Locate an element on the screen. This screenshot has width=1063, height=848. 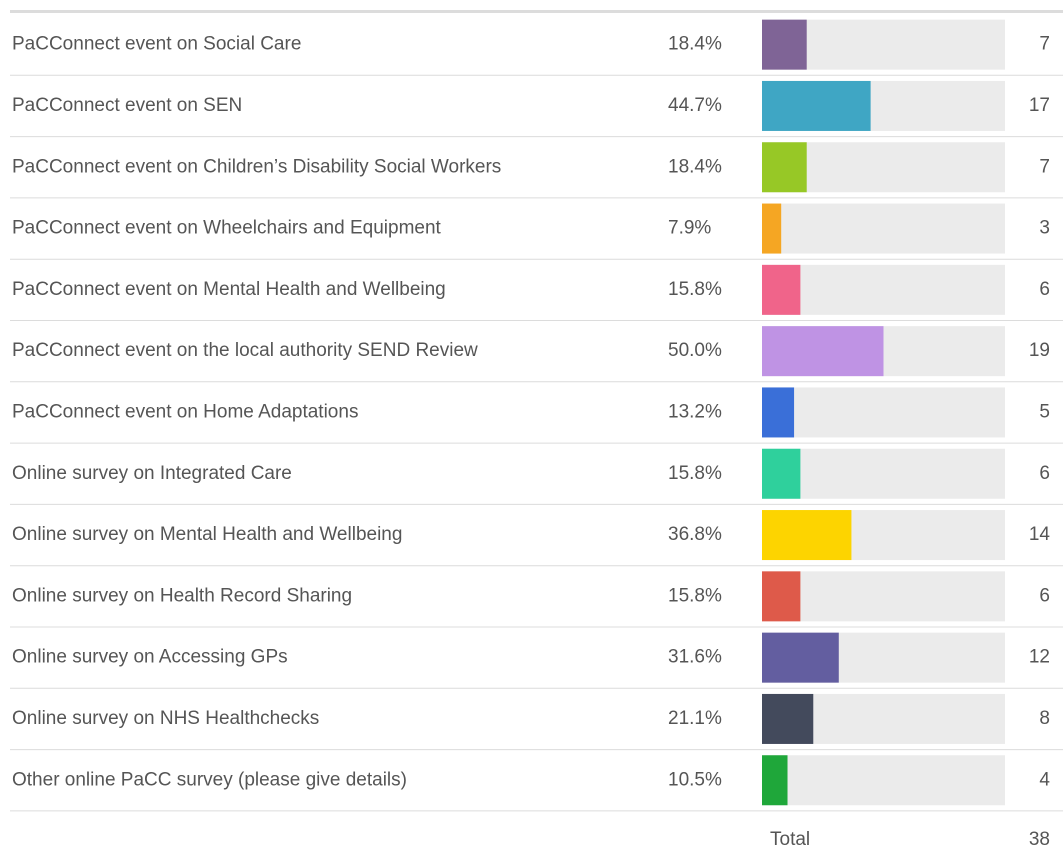
percent-label: 13.2% is located at coordinates (695, 411).